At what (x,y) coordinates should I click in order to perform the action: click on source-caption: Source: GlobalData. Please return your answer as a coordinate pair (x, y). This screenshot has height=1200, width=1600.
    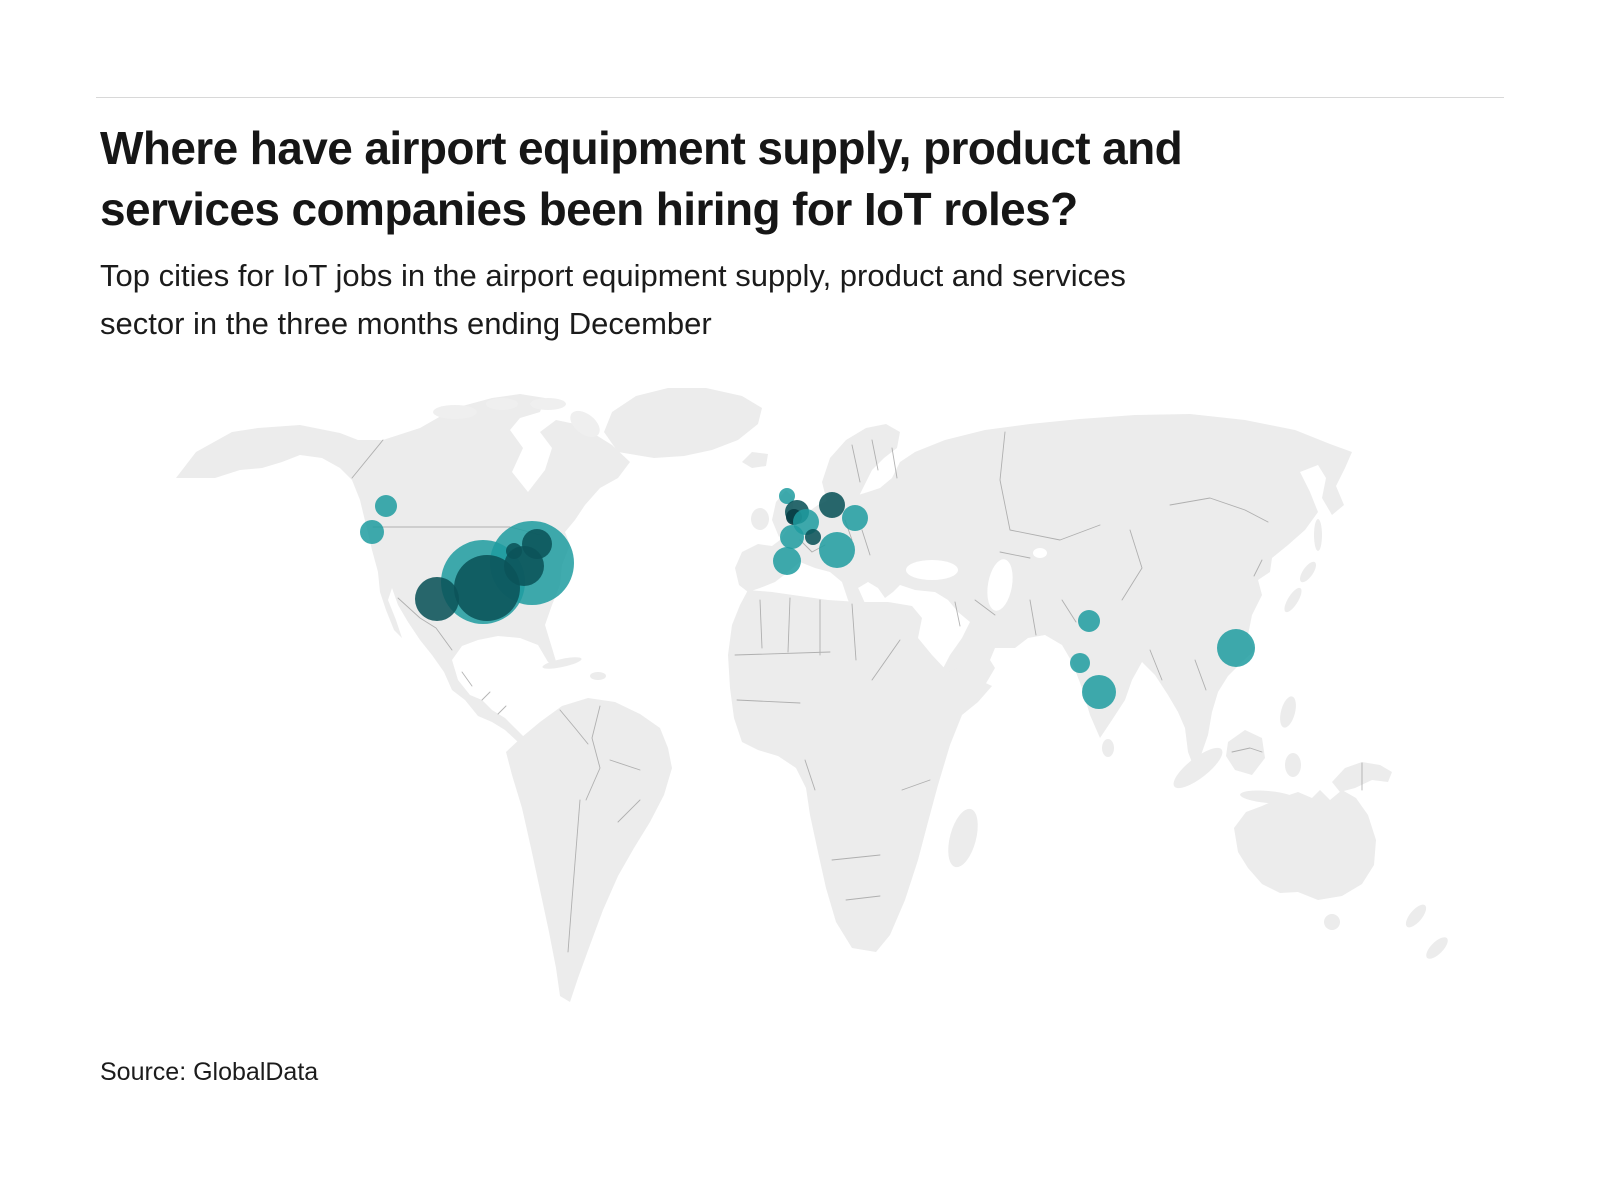
    Looking at the image, I should click on (209, 1072).